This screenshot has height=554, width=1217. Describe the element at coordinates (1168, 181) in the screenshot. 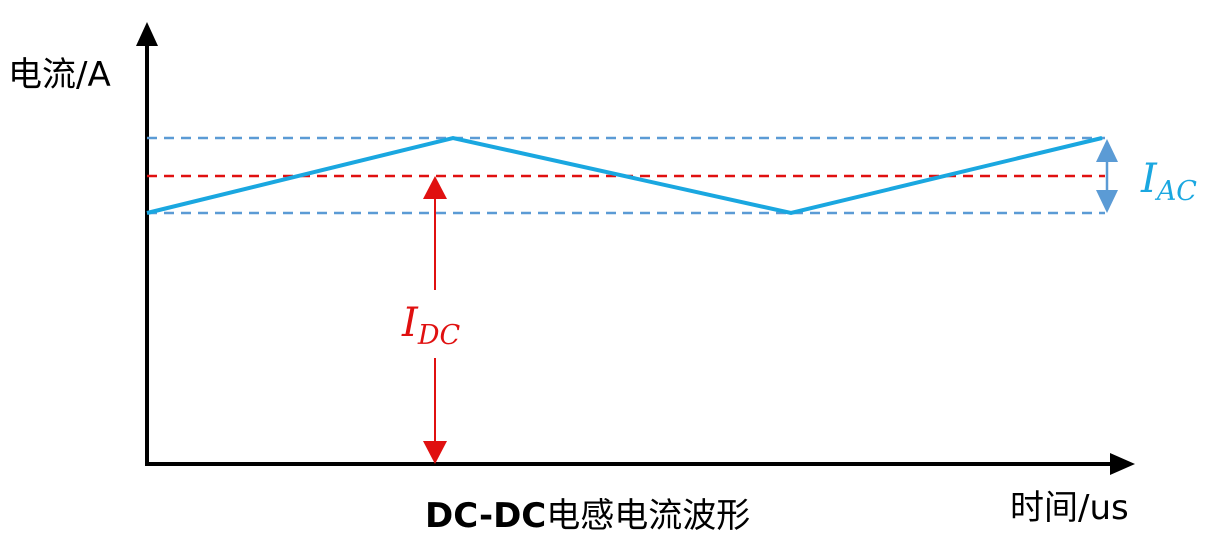

I see `iac-label: IAC` at that location.